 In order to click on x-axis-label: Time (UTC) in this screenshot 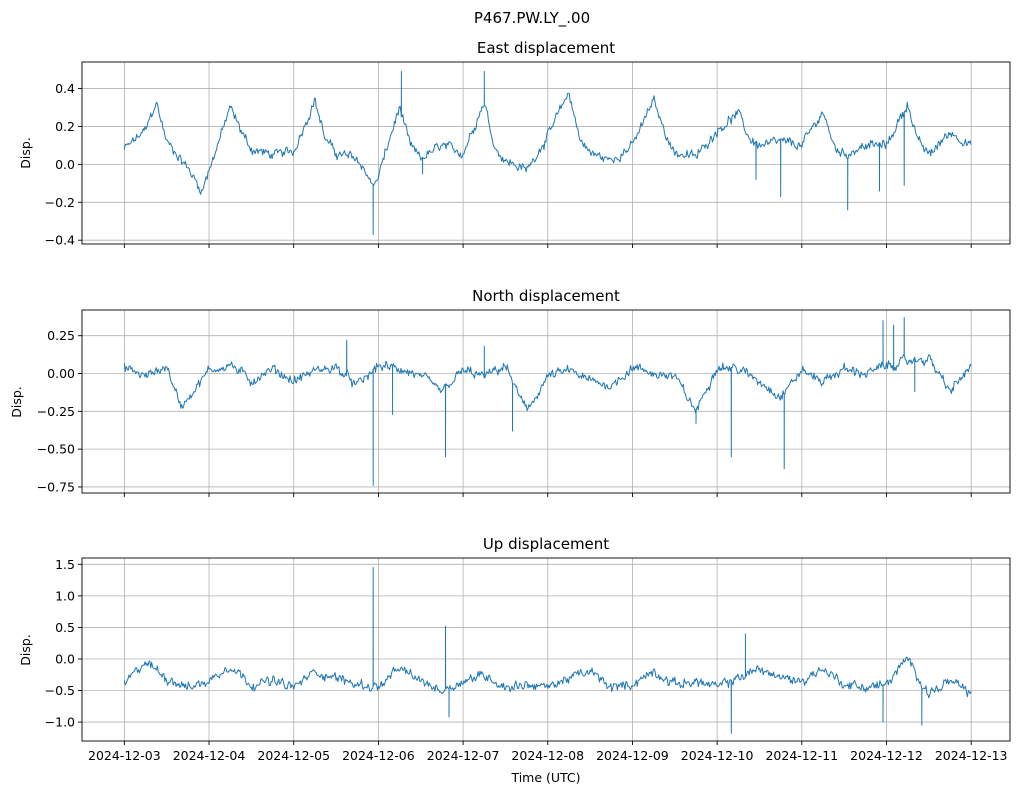, I will do `click(545, 777)`.